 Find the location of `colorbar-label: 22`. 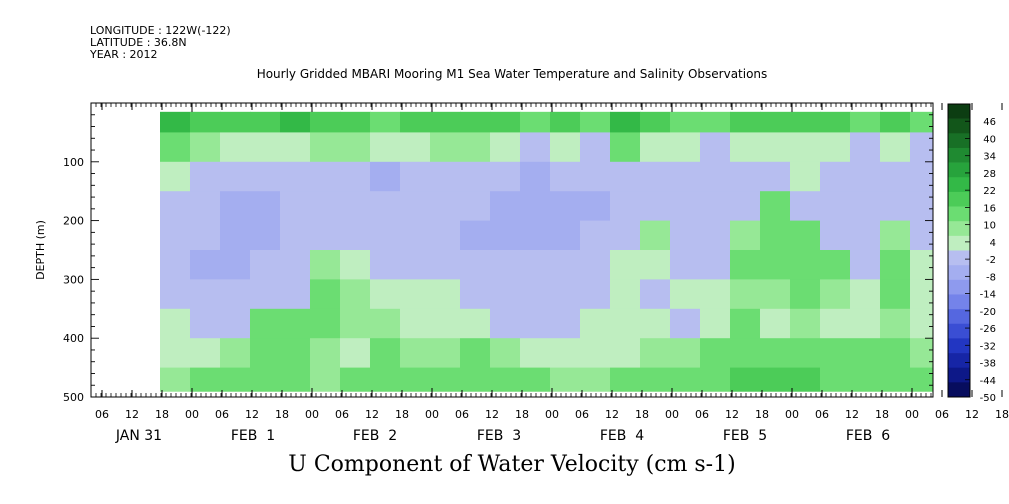

colorbar-label: 22 is located at coordinates (989, 191).